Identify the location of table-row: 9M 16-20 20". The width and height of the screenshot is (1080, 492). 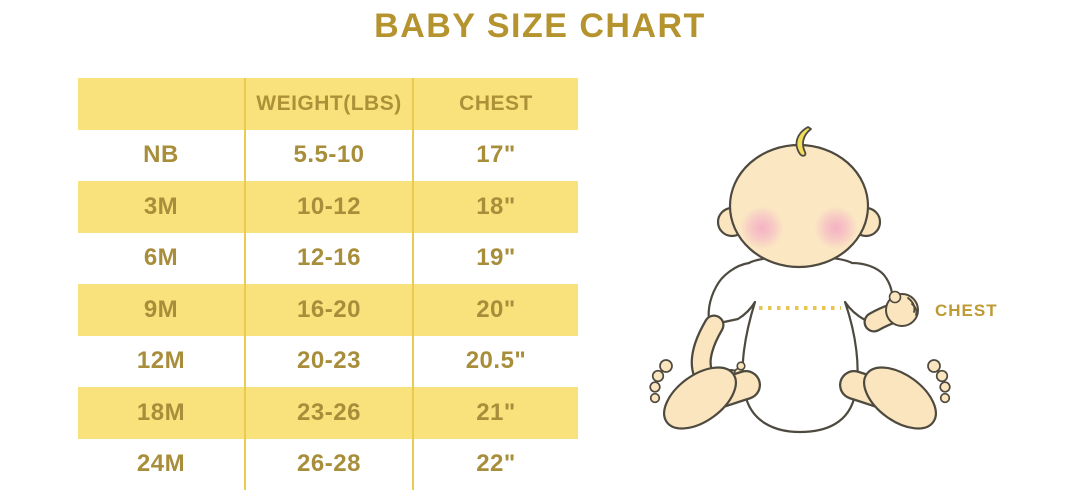
(328, 310).